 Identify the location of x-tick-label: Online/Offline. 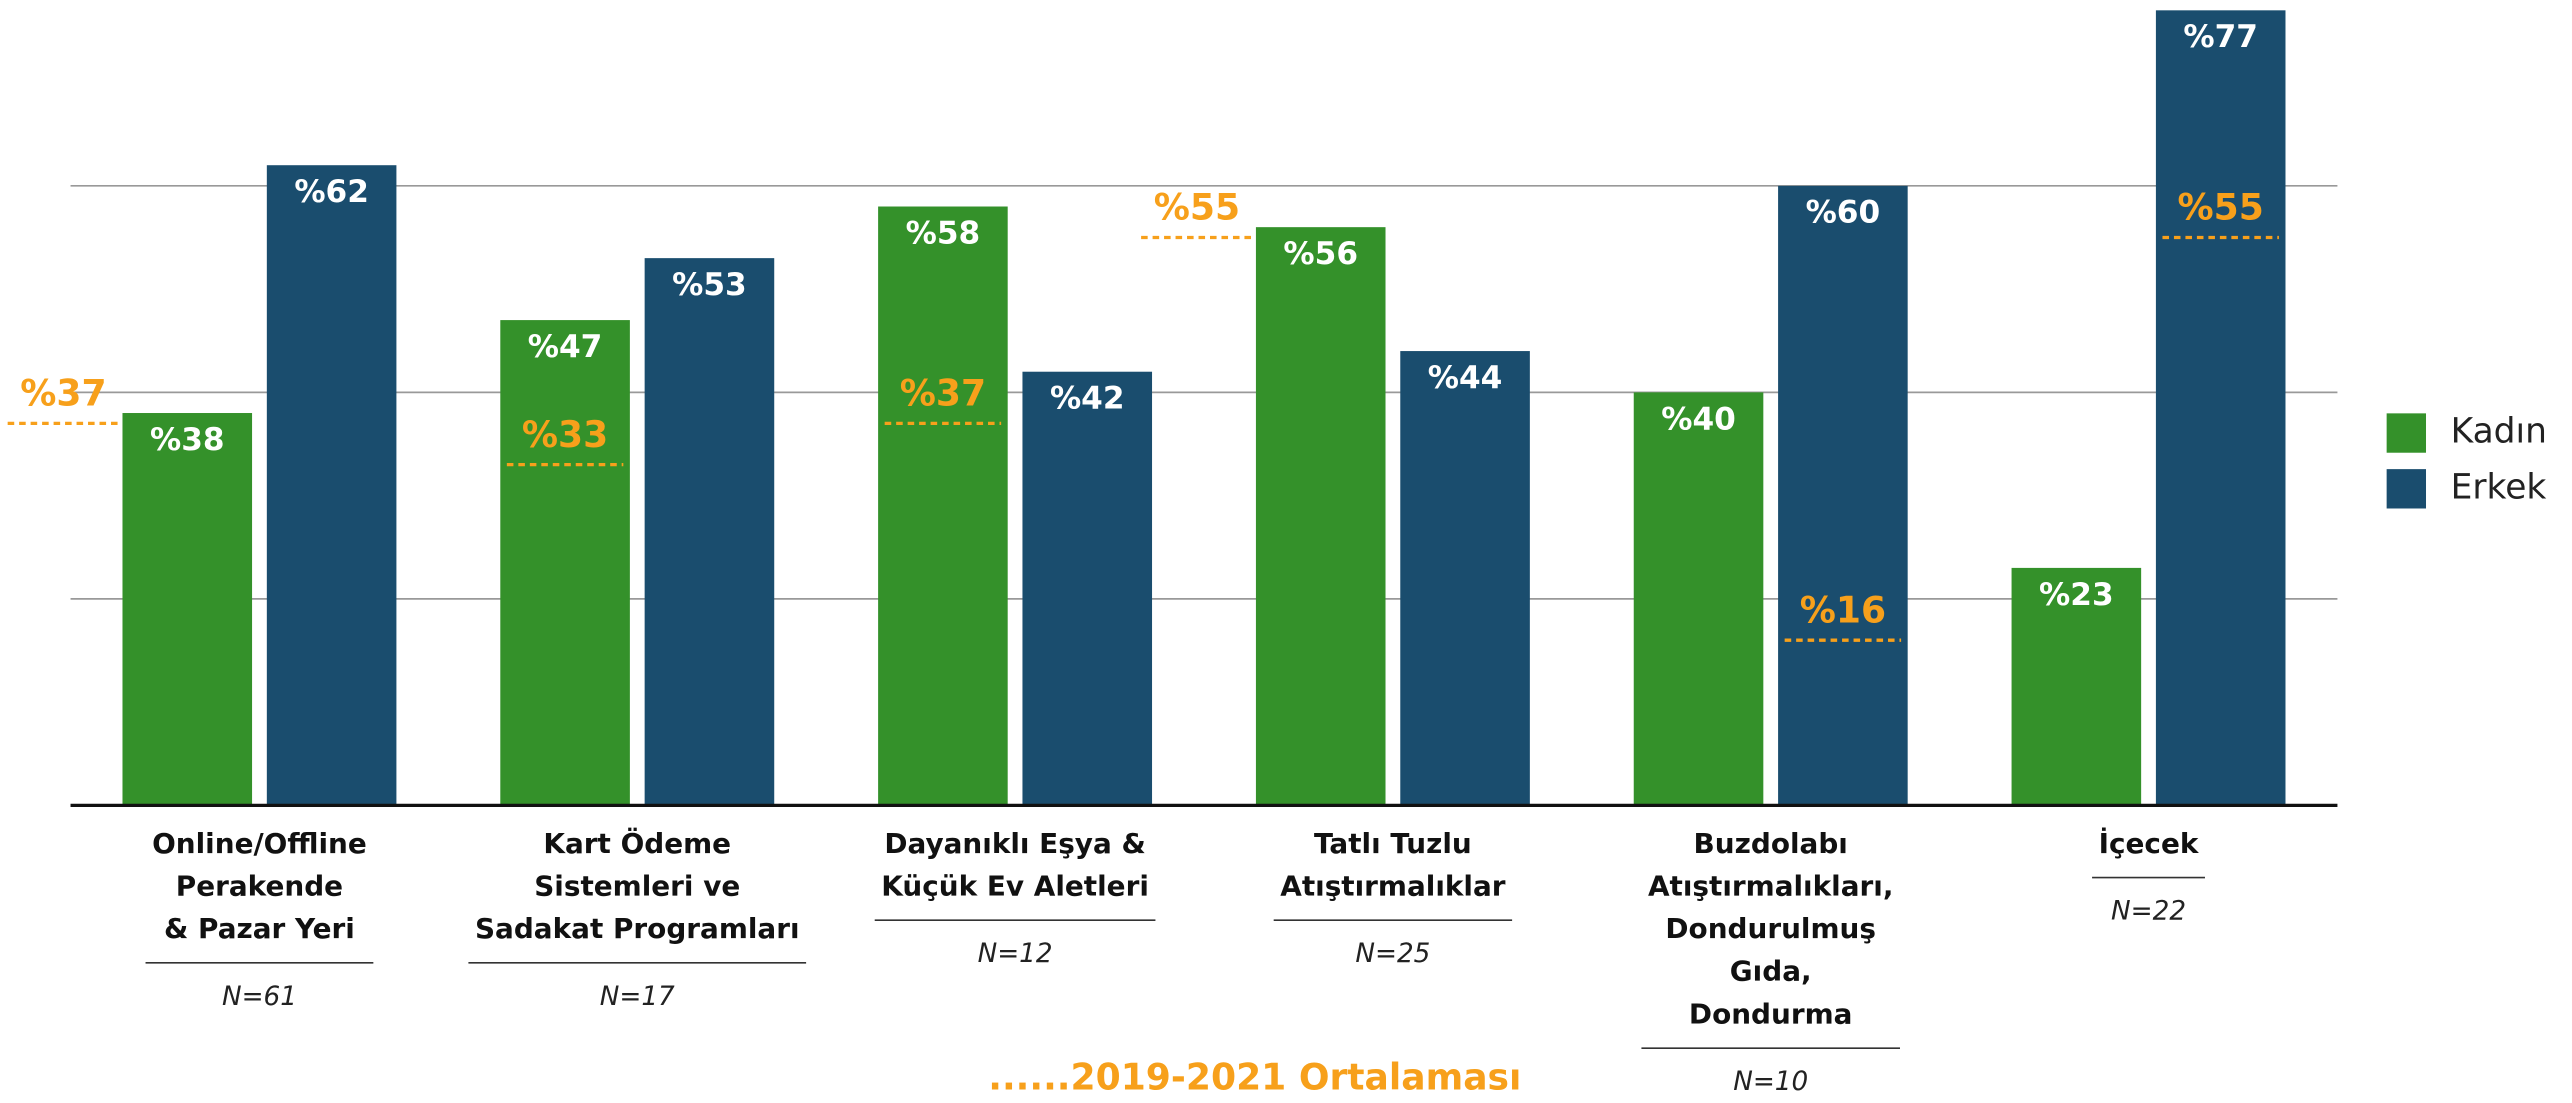
(259, 843).